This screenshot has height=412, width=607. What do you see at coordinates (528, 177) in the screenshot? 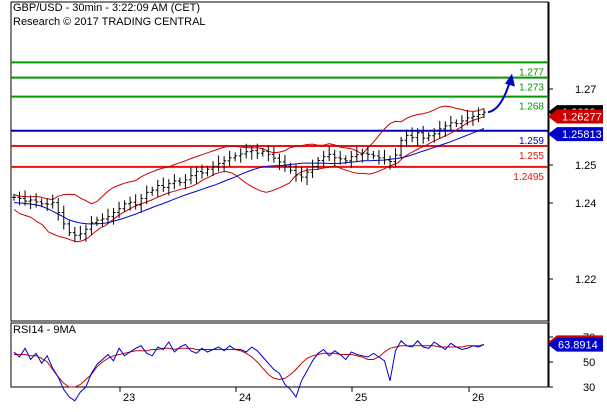
I see `level-label-support: 1.2495` at bounding box center [528, 177].